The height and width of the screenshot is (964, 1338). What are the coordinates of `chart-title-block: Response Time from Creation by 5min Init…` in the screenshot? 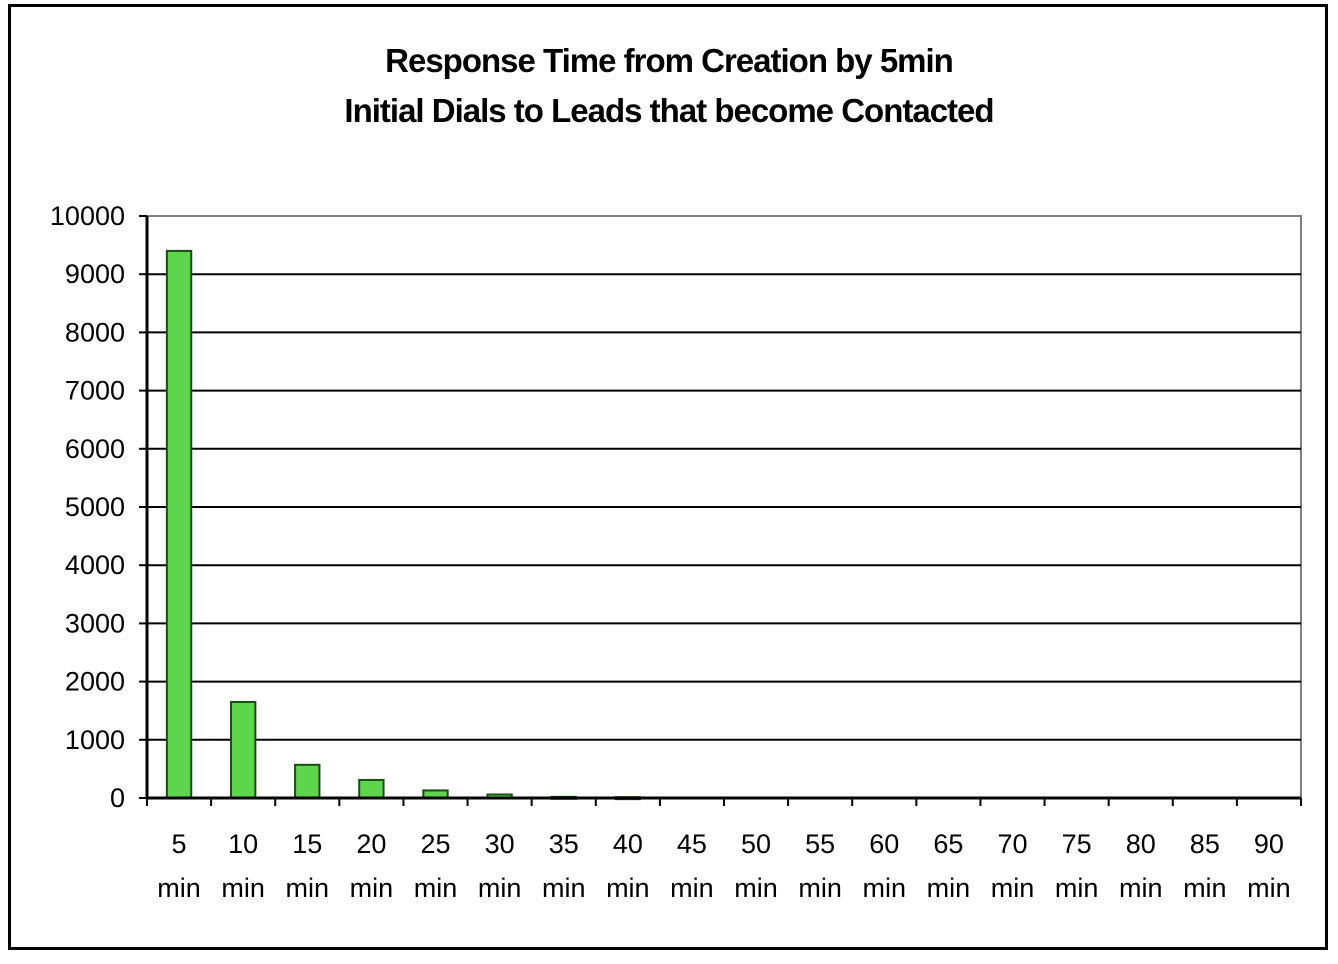 It's located at (669, 86).